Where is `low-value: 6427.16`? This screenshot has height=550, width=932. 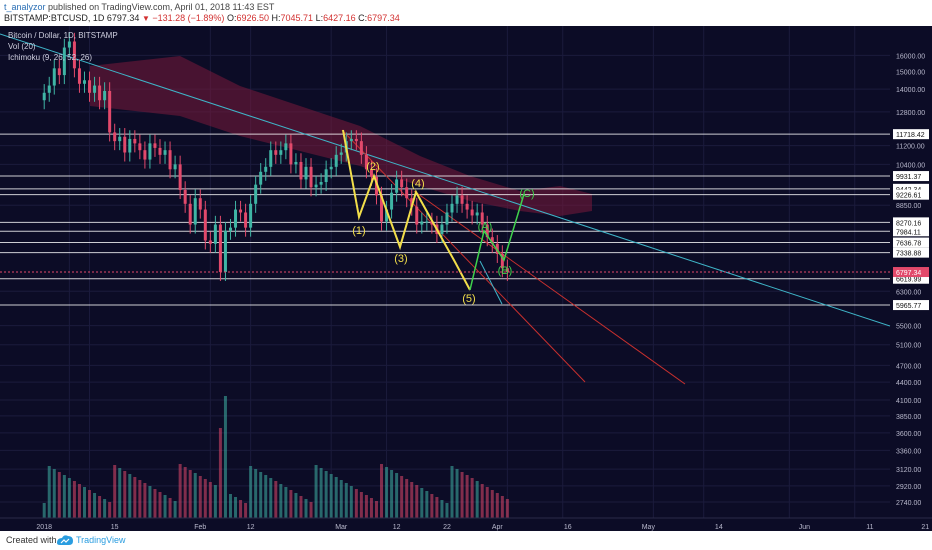
low-value: 6427.16 is located at coordinates (339, 18).